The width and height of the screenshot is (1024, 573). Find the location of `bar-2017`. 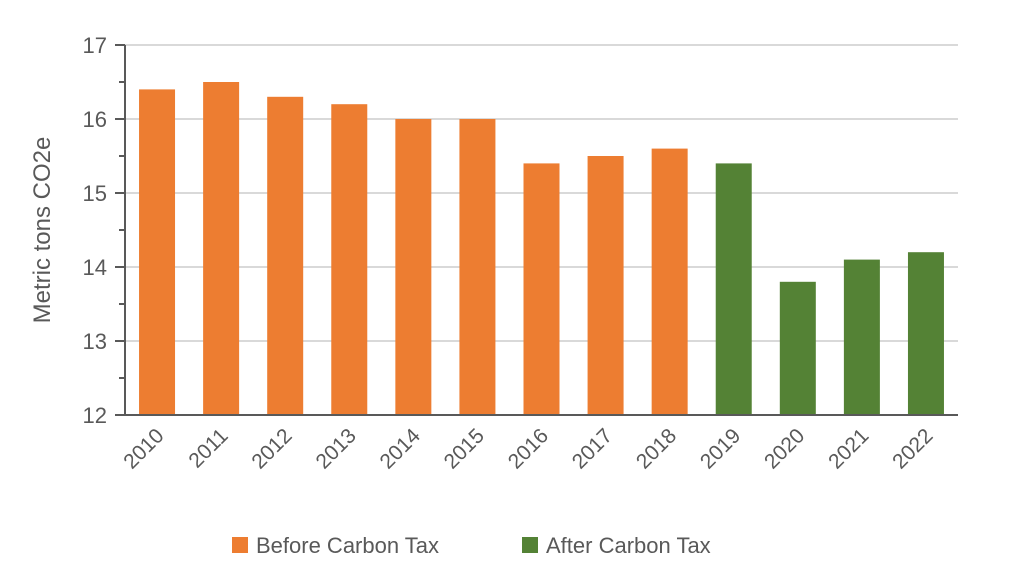

bar-2017 is located at coordinates (605, 285).